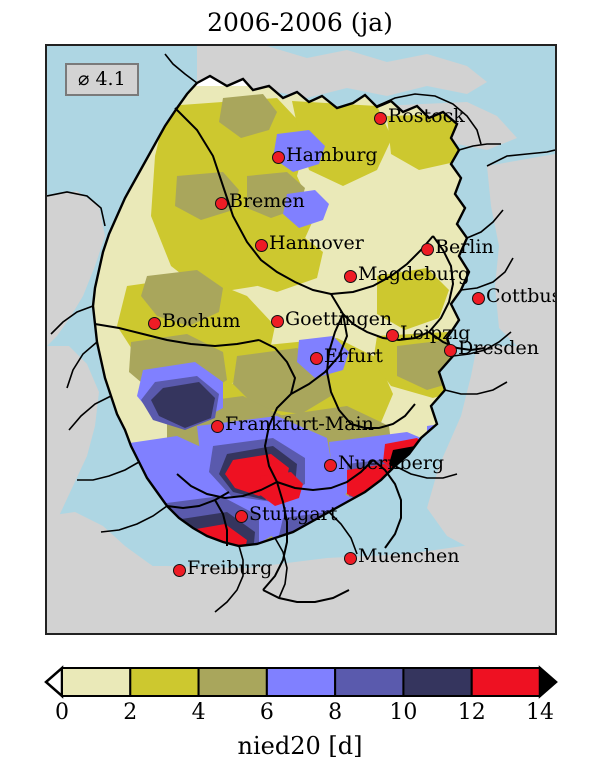 The image size is (600, 780). What do you see at coordinates (267, 201) in the screenshot?
I see `city-label: Bremen` at bounding box center [267, 201].